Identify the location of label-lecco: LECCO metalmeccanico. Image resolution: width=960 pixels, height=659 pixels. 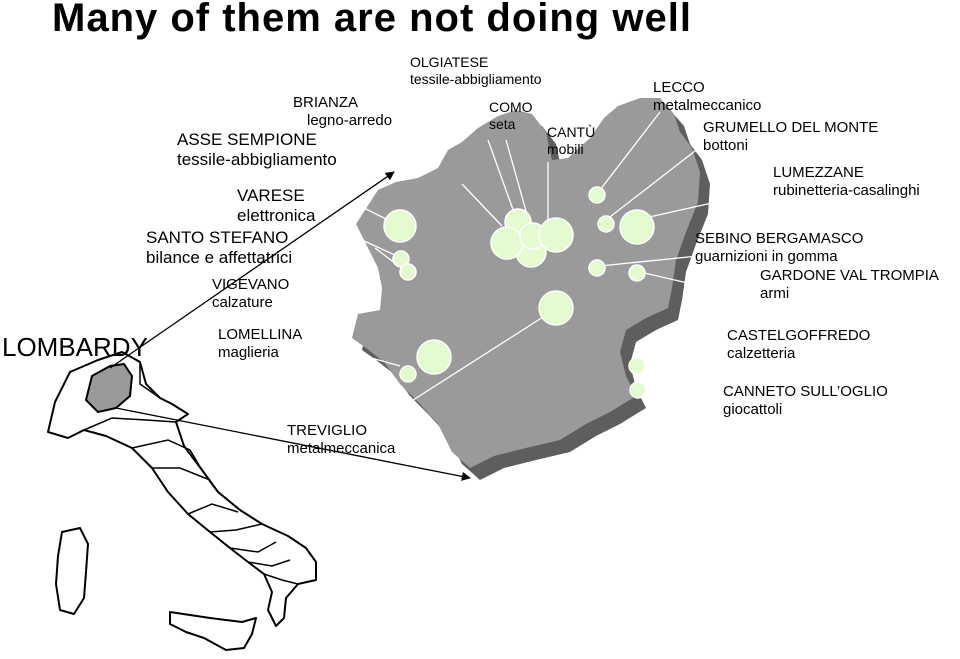
(707, 97).